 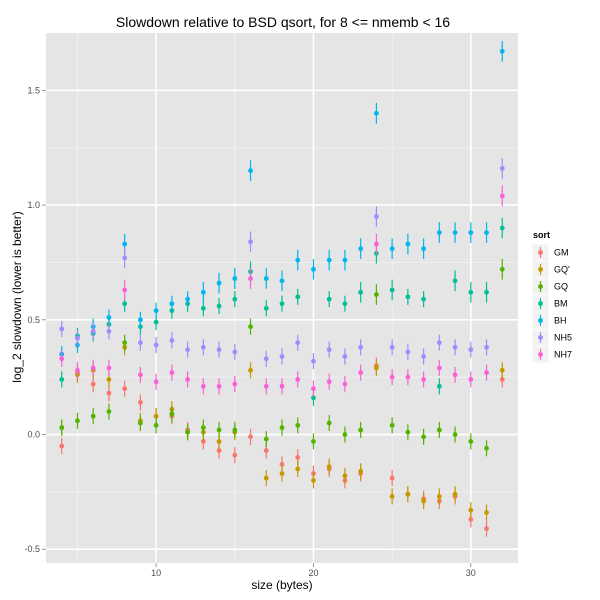 I want to click on legend-label: BH, so click(x=560, y=321).